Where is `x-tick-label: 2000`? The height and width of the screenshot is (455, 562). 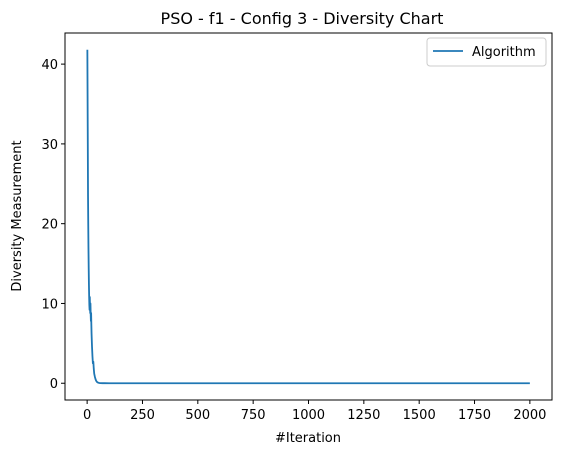 x-tick-label: 2000 is located at coordinates (529, 415).